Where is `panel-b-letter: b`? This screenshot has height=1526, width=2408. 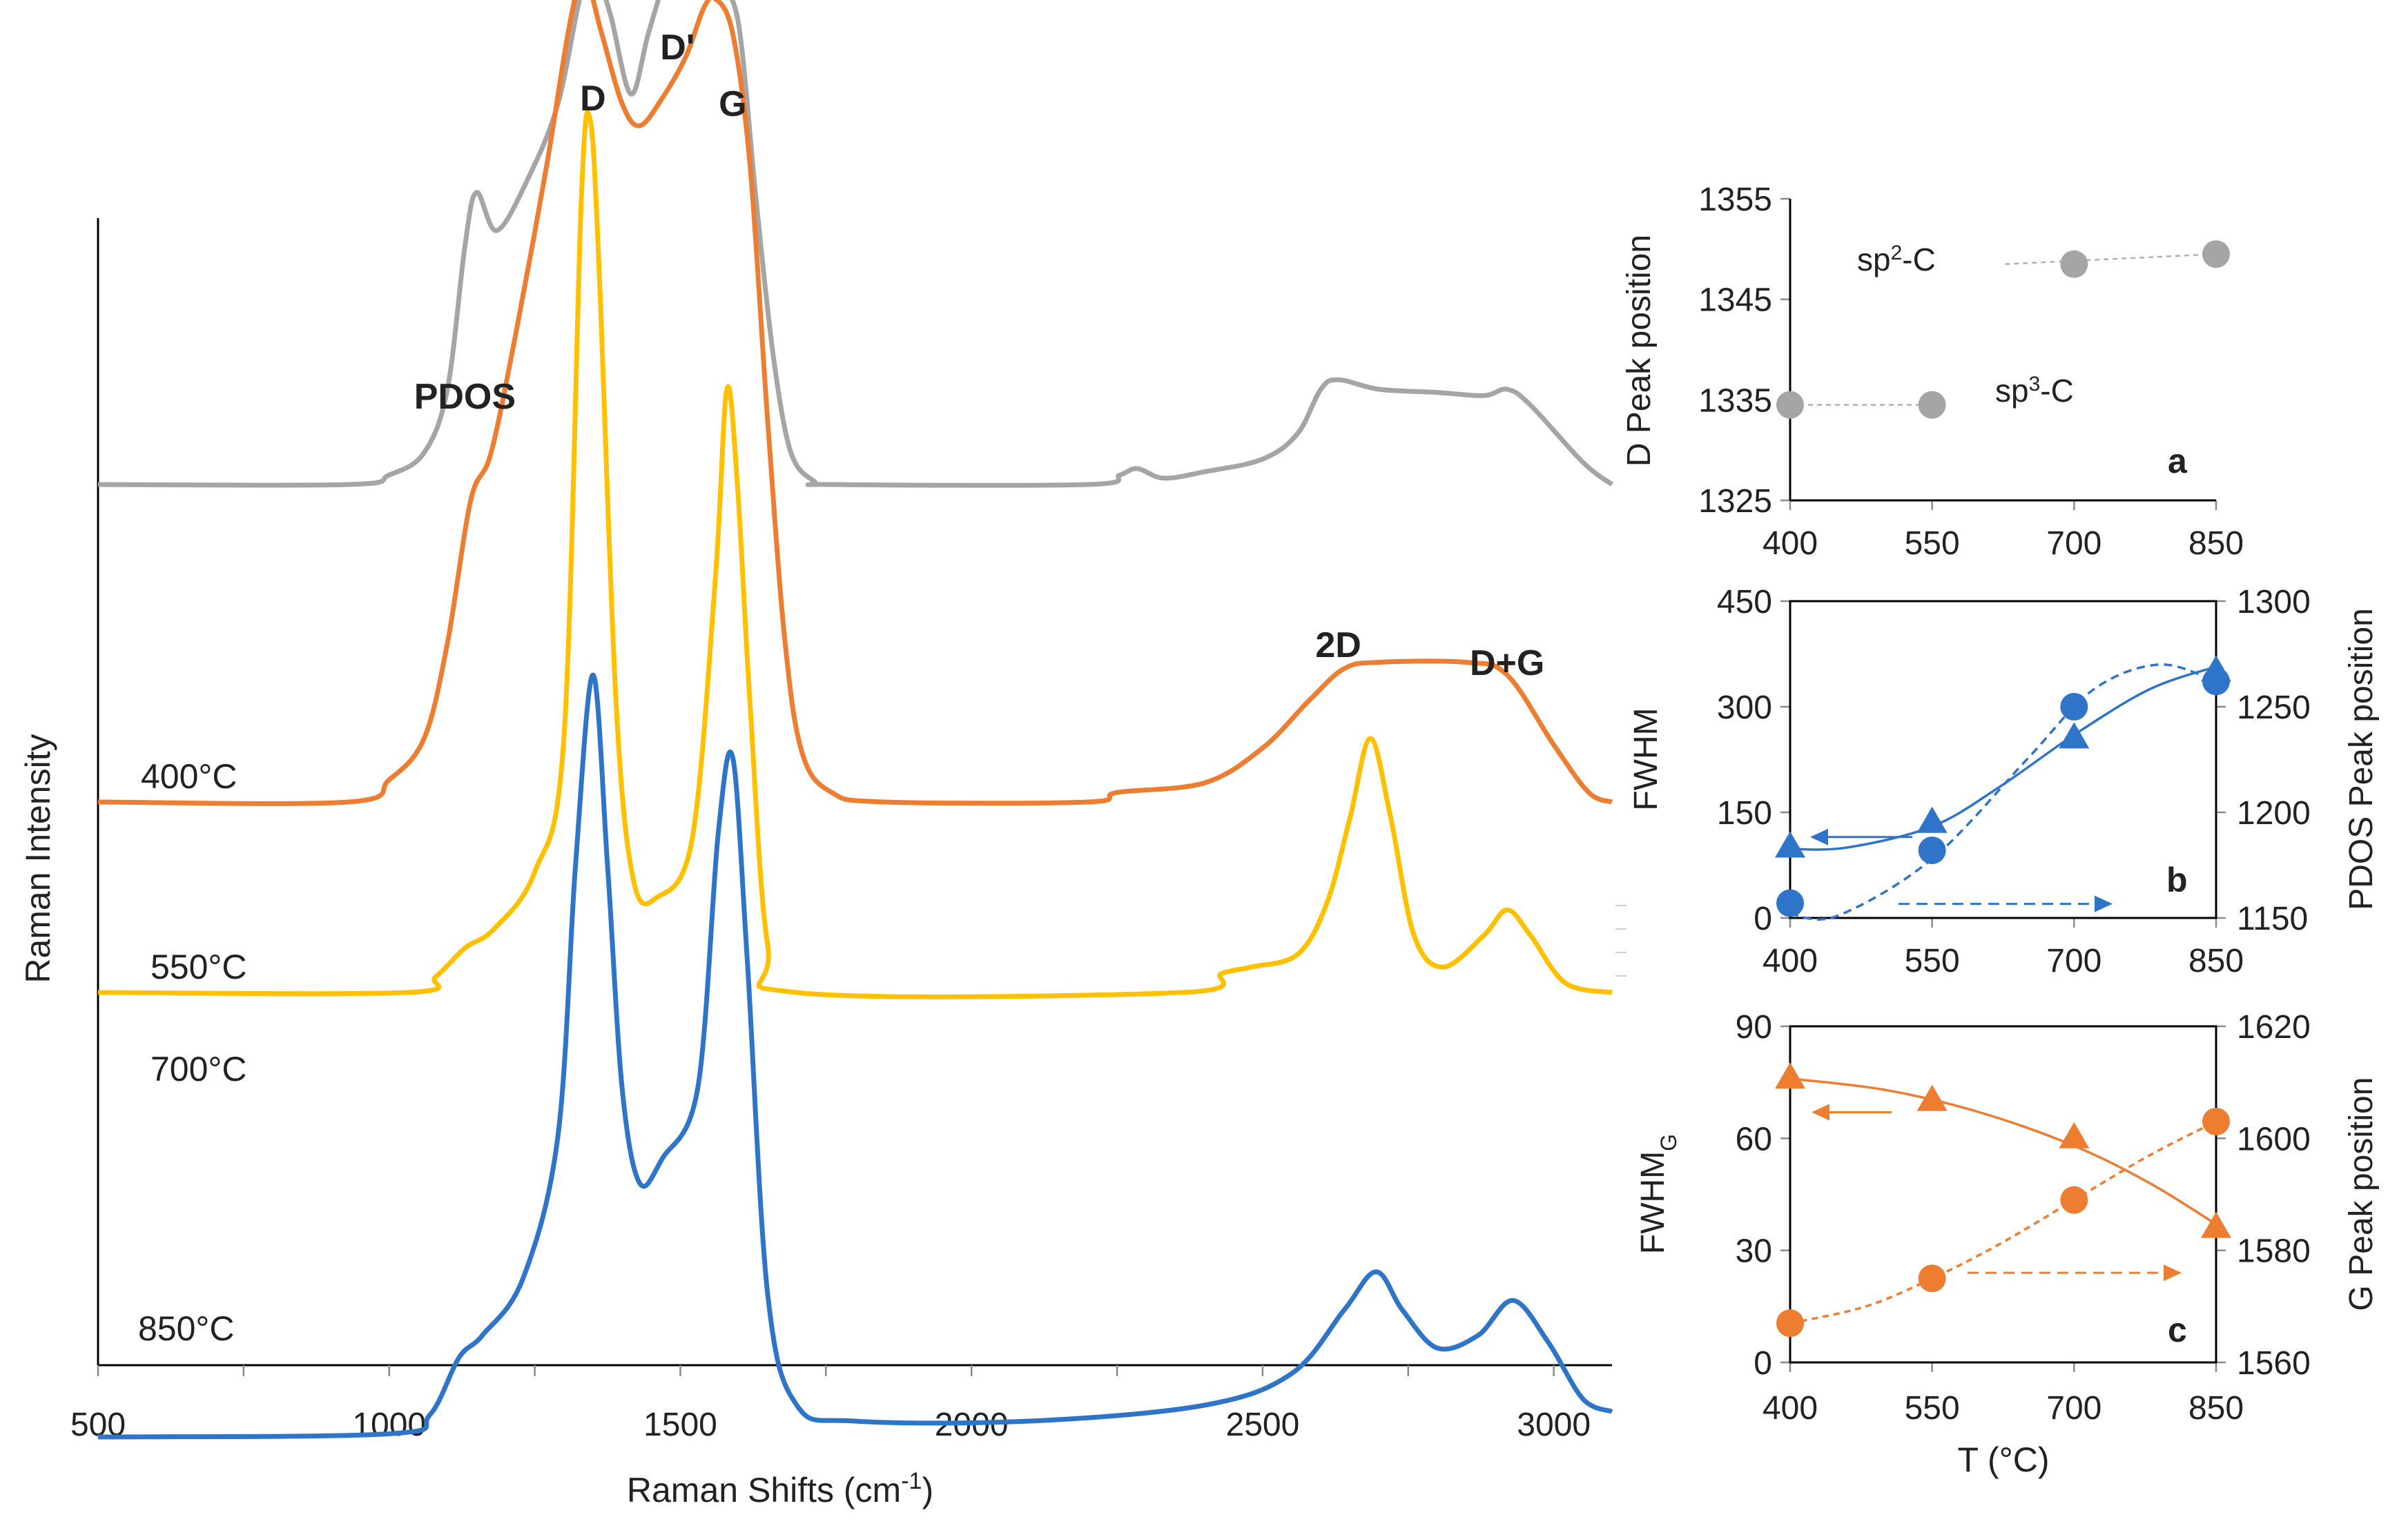 panel-b-letter: b is located at coordinates (2177, 880).